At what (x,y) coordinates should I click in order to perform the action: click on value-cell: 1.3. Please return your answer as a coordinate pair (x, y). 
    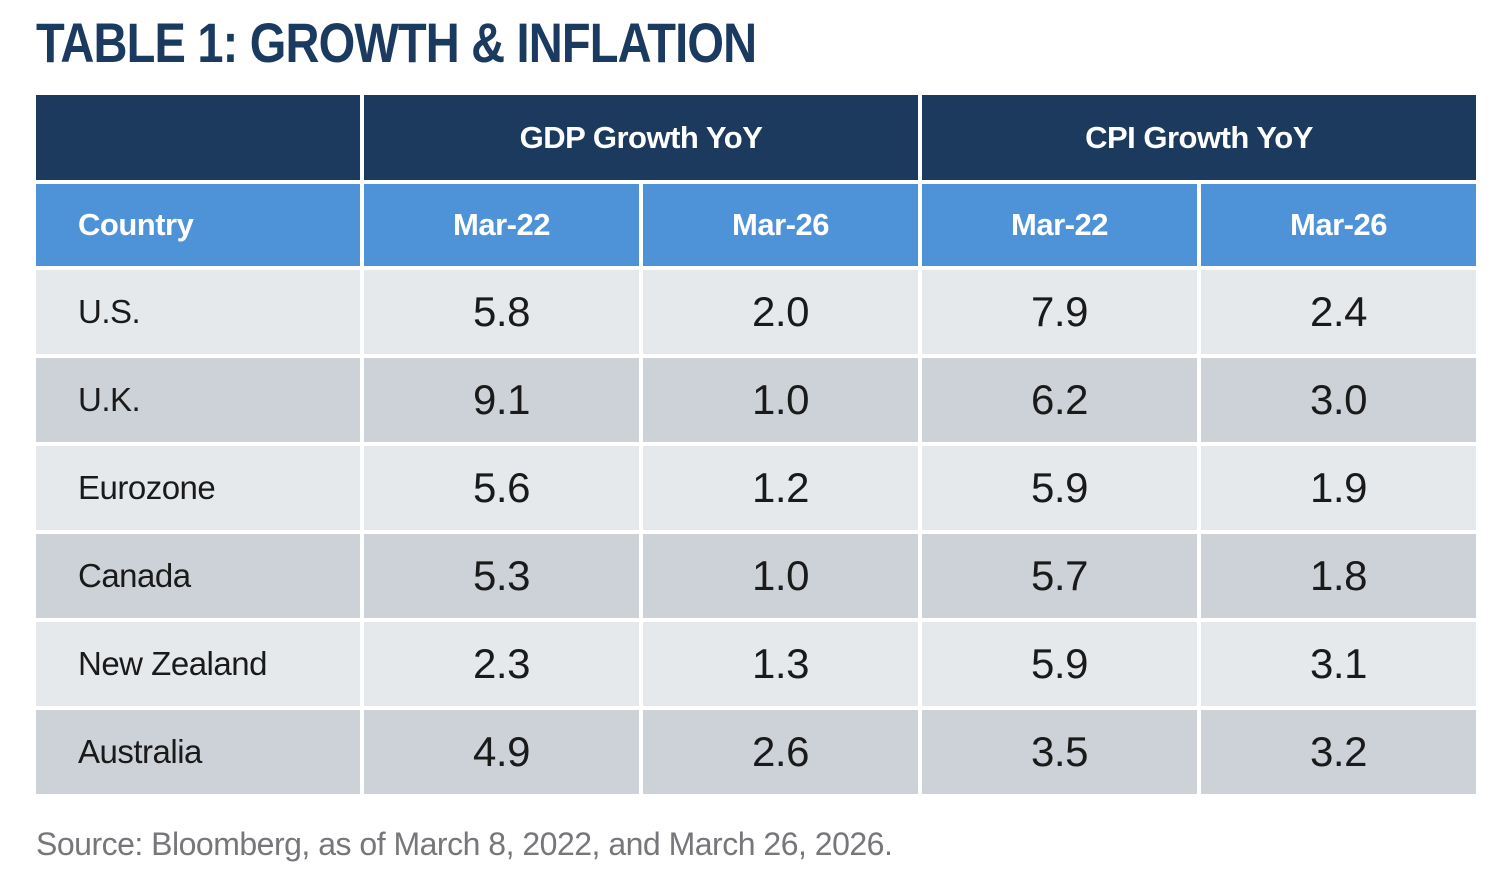
    Looking at the image, I should click on (780, 664).